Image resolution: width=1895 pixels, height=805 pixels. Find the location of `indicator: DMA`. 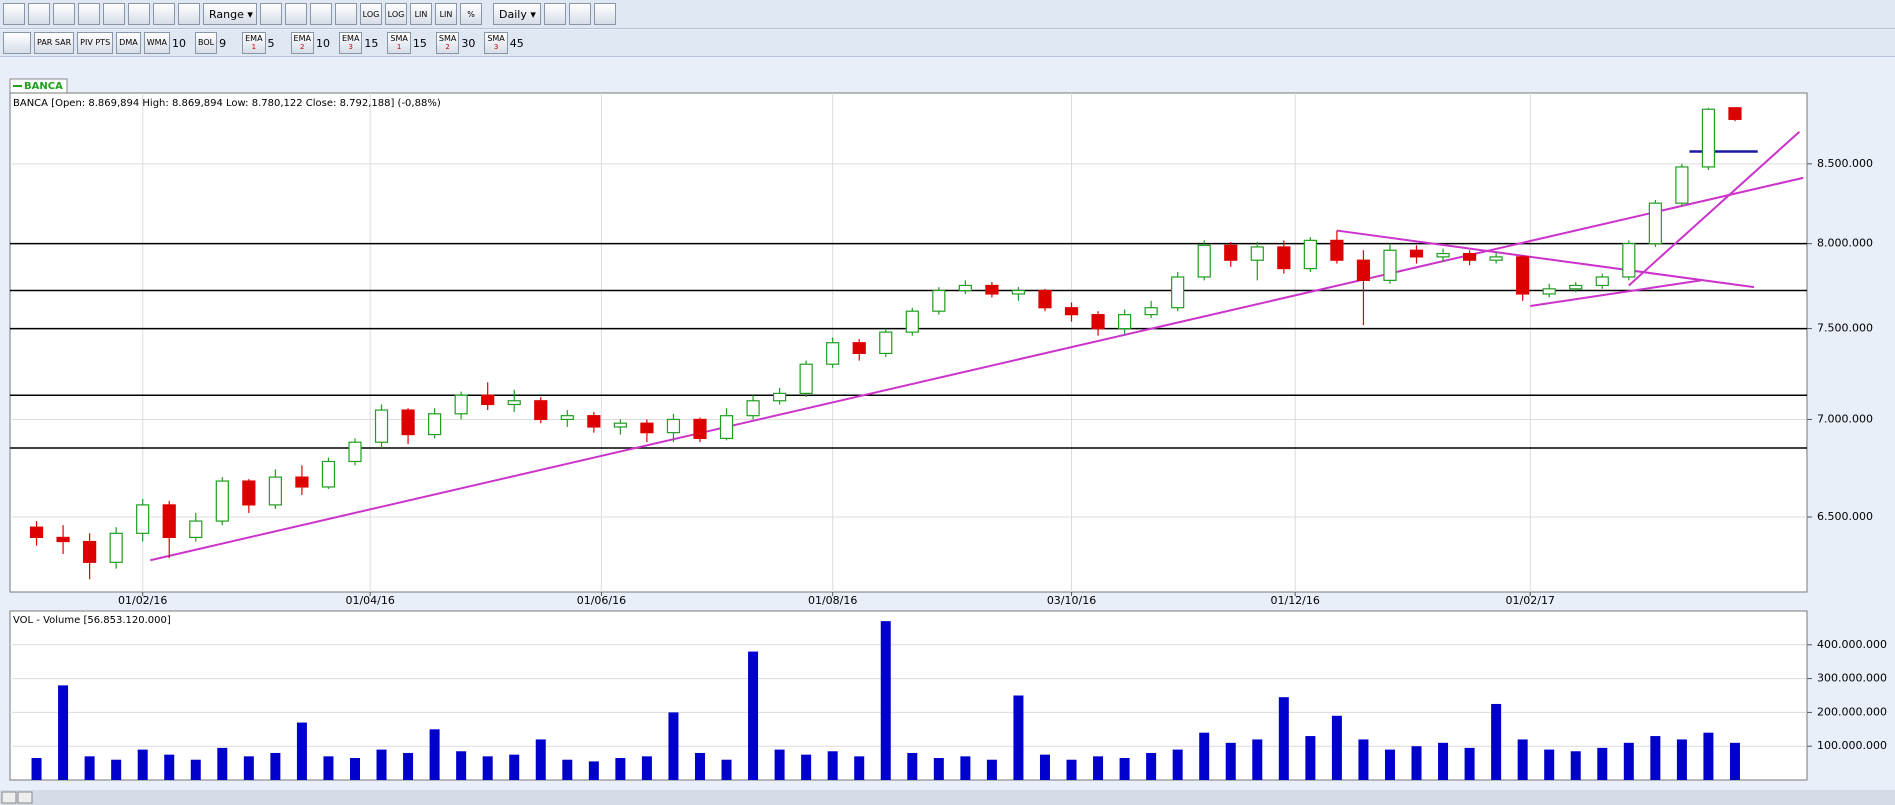

indicator: DMA is located at coordinates (128, 43).